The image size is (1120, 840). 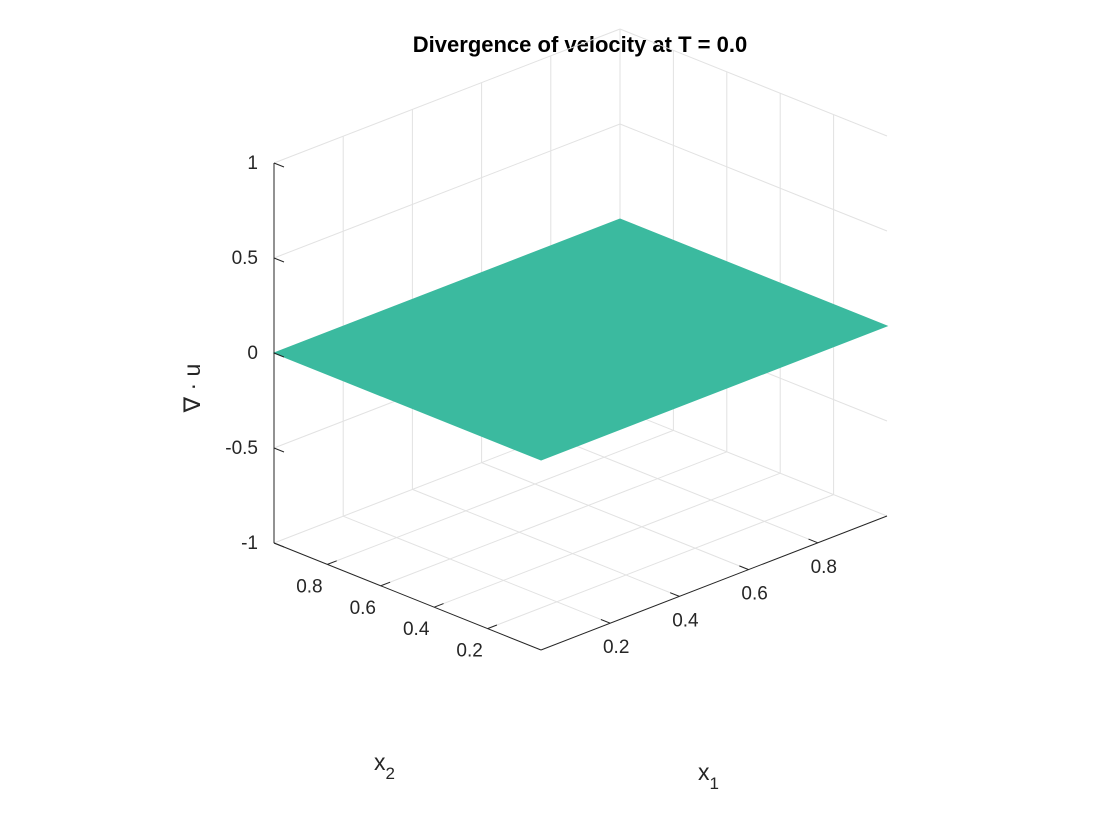 I want to click on z-tick-label: -1, so click(x=249, y=543).